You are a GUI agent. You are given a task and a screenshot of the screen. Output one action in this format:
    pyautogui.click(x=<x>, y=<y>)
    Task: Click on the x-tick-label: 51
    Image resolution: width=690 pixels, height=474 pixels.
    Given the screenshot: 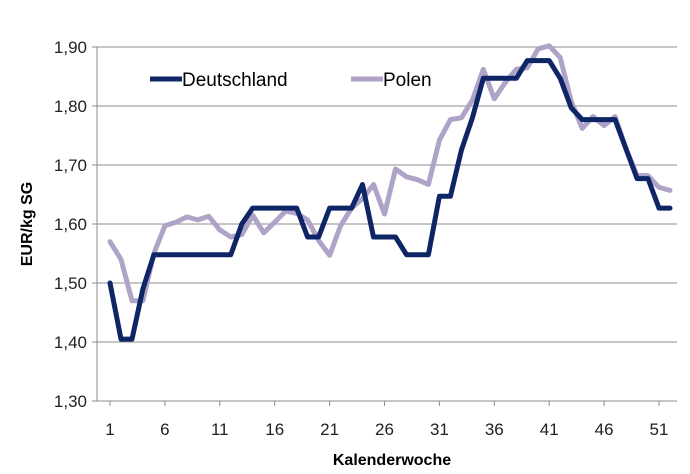 What is the action you would take?
    pyautogui.click(x=659, y=429)
    